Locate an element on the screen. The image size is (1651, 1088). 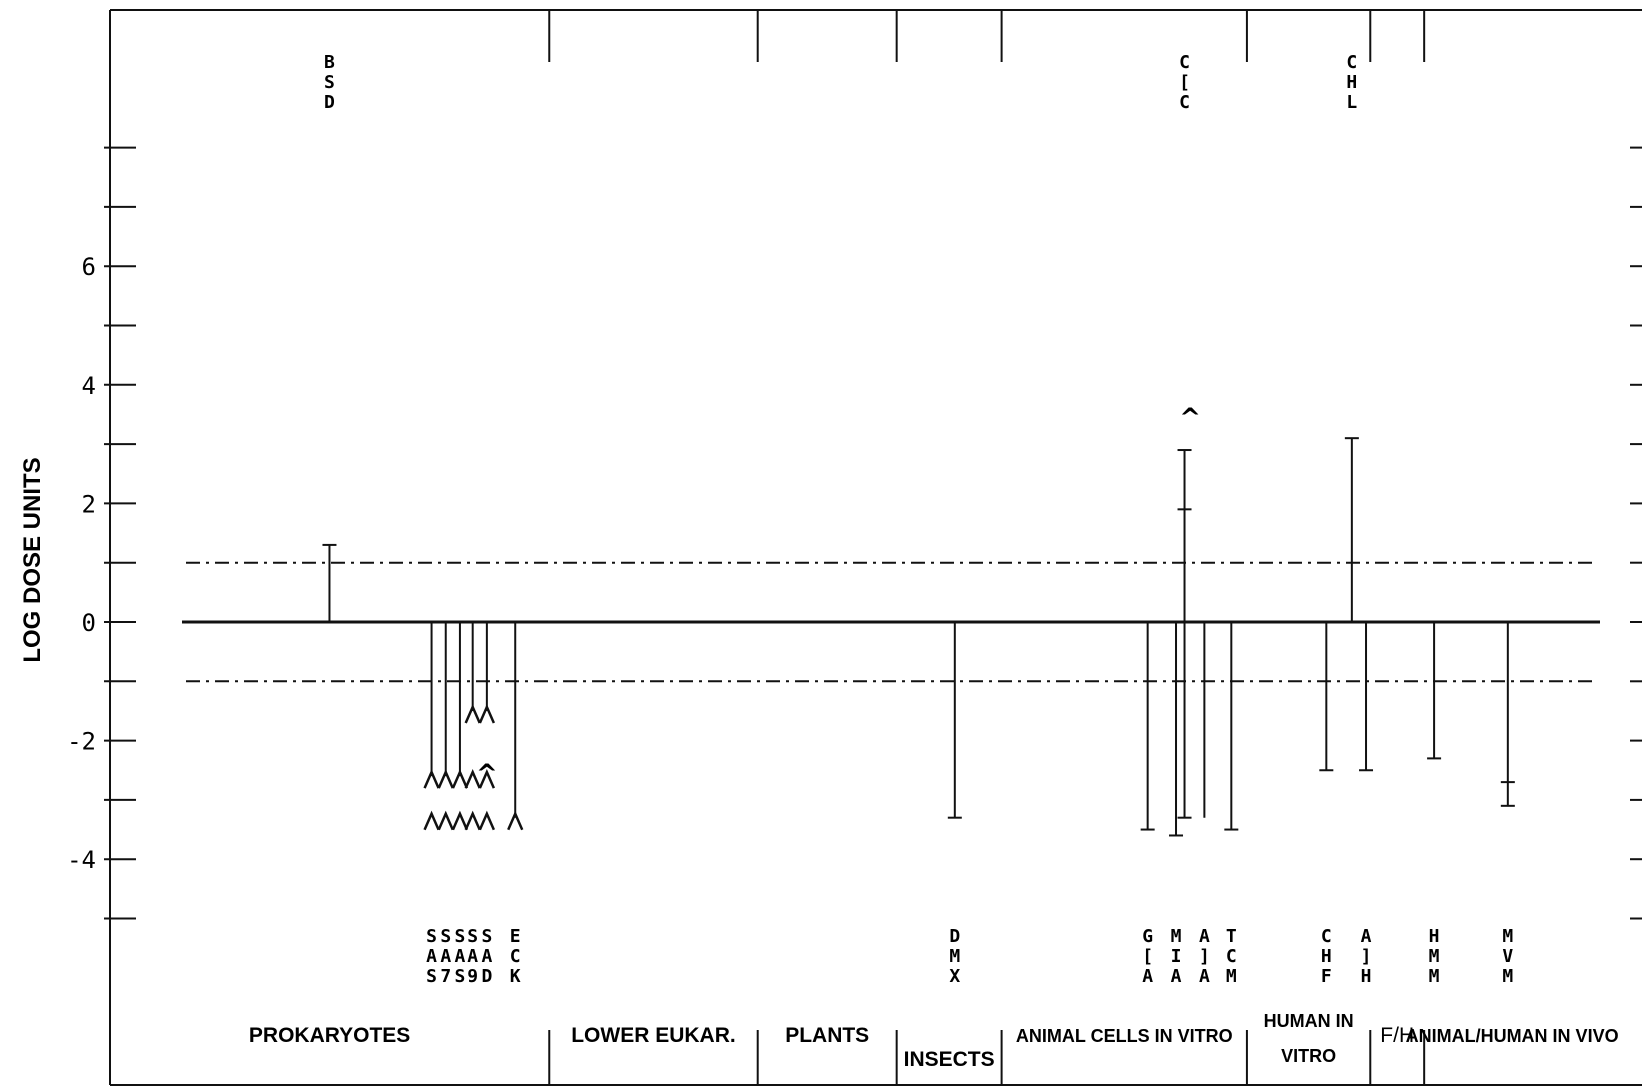
category-label: VITRO is located at coordinates (1308, 1056).